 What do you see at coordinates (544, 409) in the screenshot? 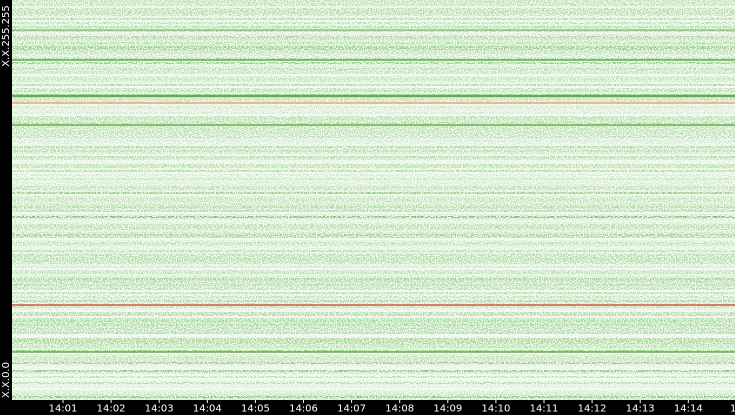
I see `x-tick-label: 14:11` at bounding box center [544, 409].